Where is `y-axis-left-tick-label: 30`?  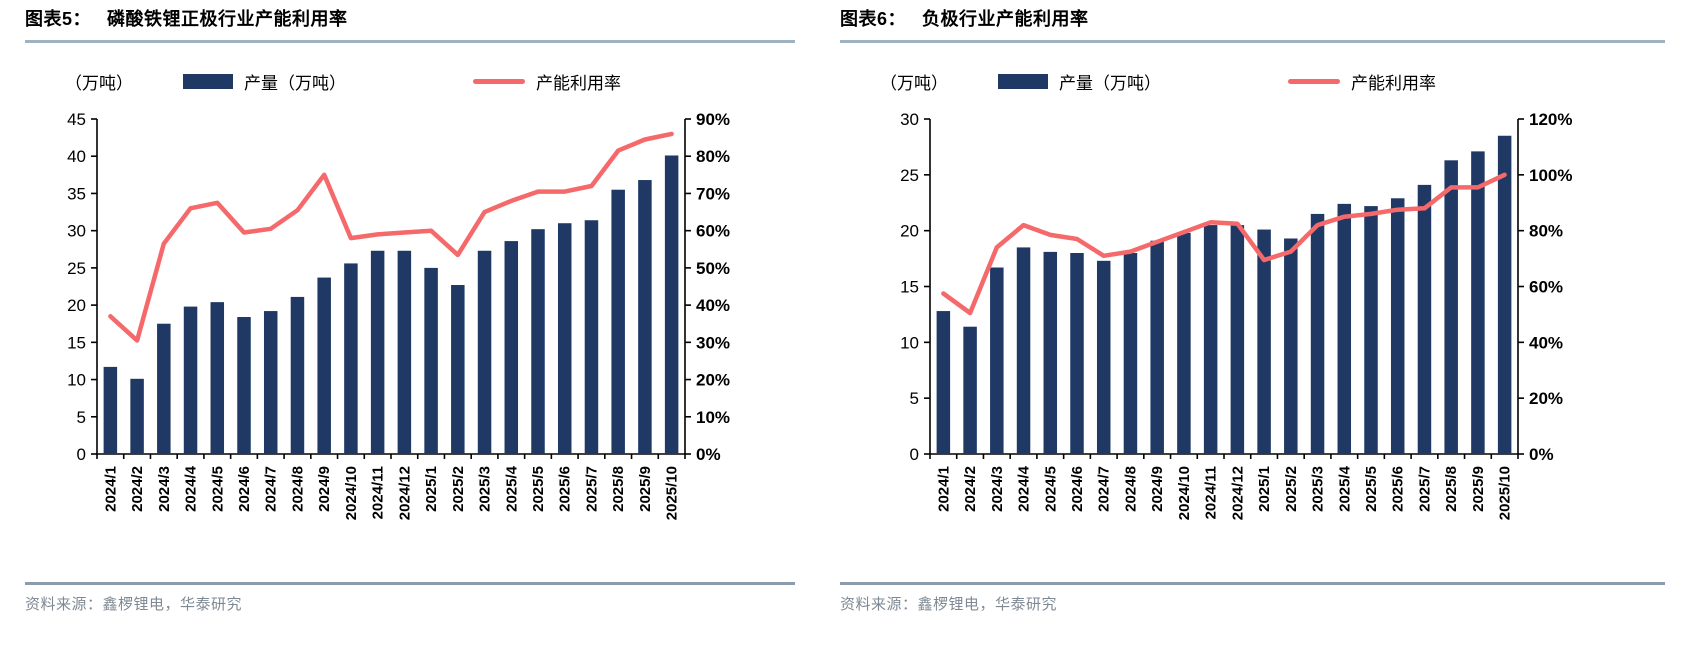 y-axis-left-tick-label: 30 is located at coordinates (909, 119).